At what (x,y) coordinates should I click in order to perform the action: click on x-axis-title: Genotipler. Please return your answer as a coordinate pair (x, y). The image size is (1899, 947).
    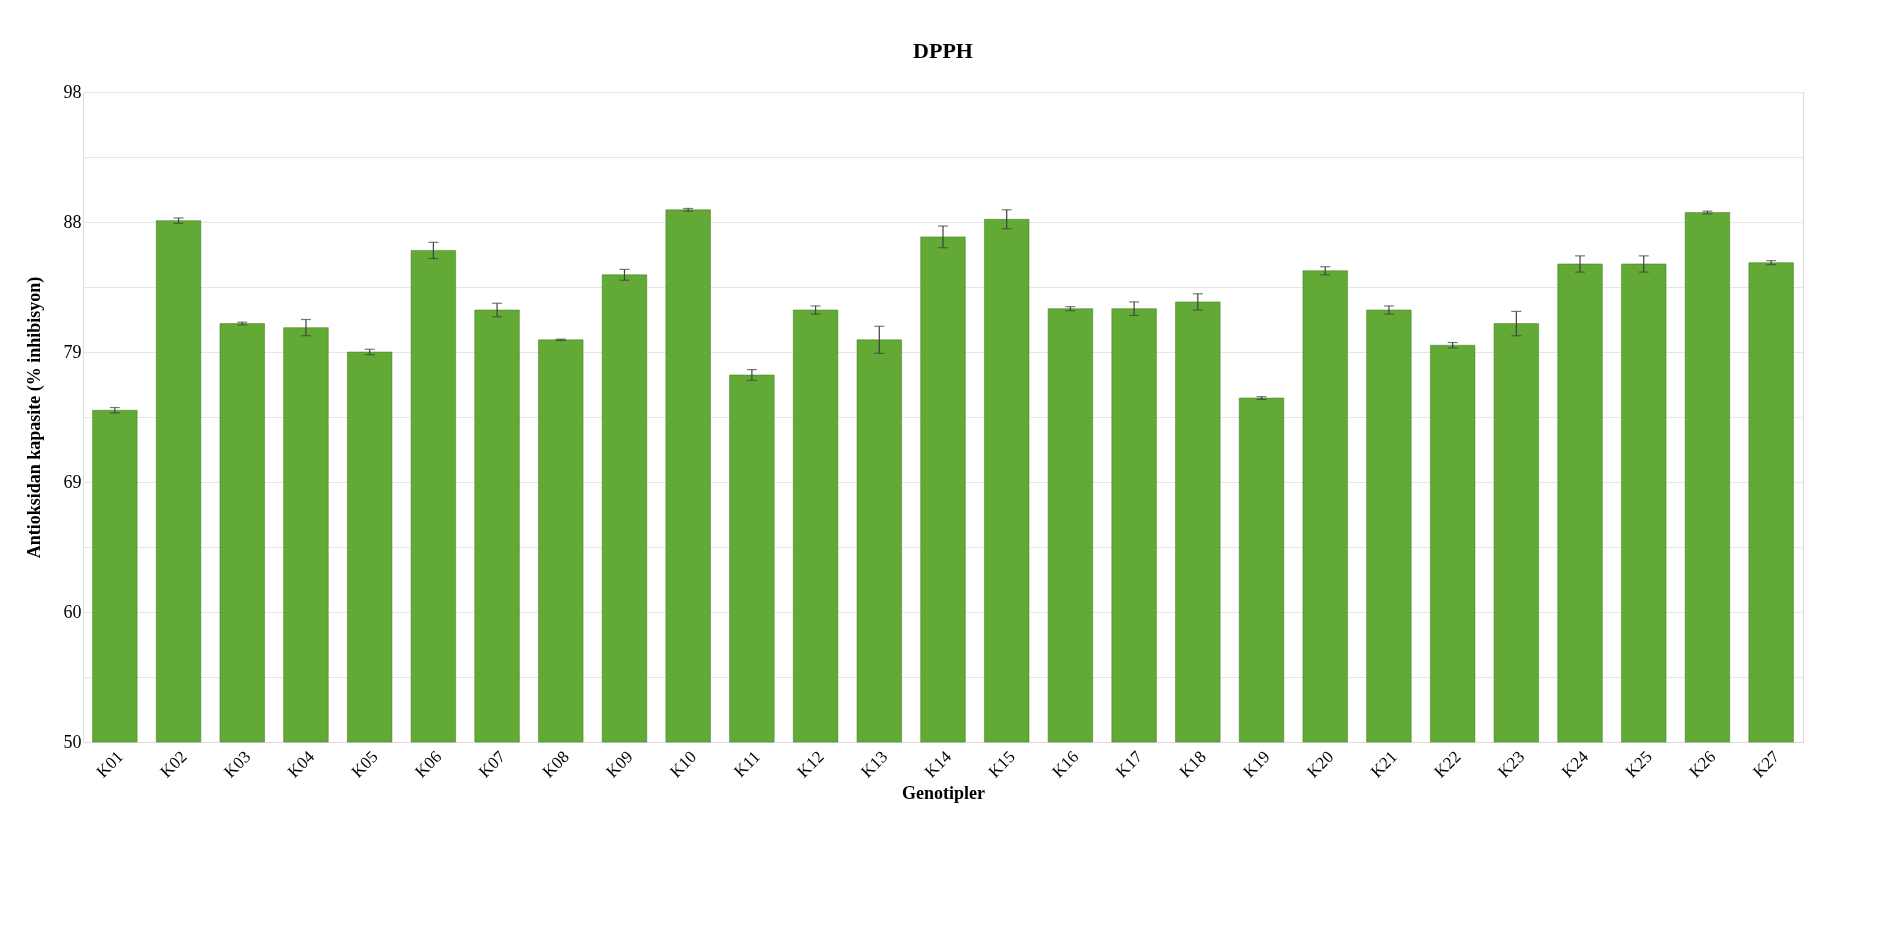
    Looking at the image, I should click on (943, 792).